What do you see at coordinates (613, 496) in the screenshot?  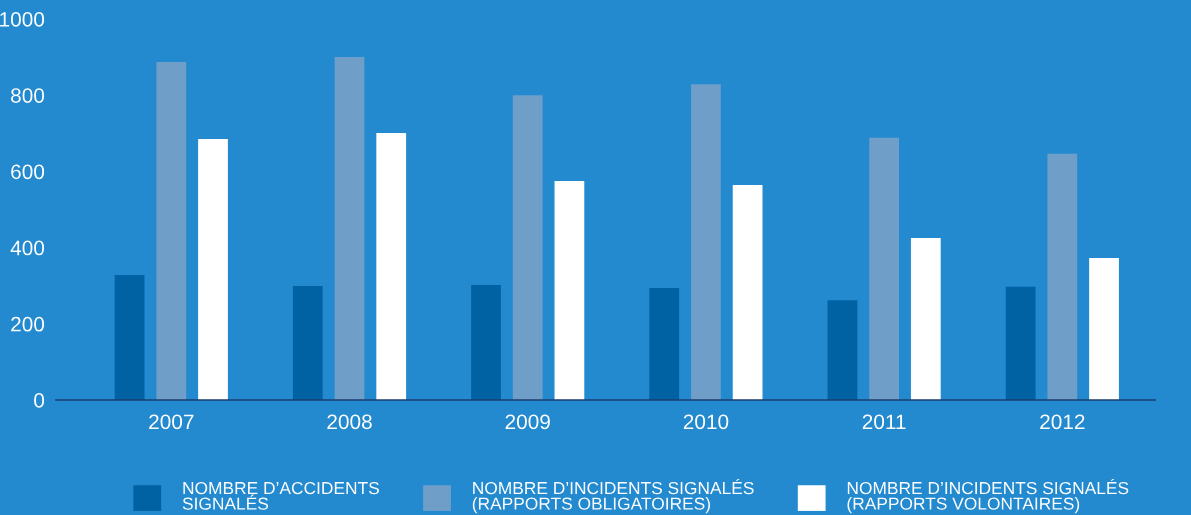 I see `legend-label: NOMBRE D’INCIDENTS SIGNALÉS (RAPPORTS OBLIGATOIRES)` at bounding box center [613, 496].